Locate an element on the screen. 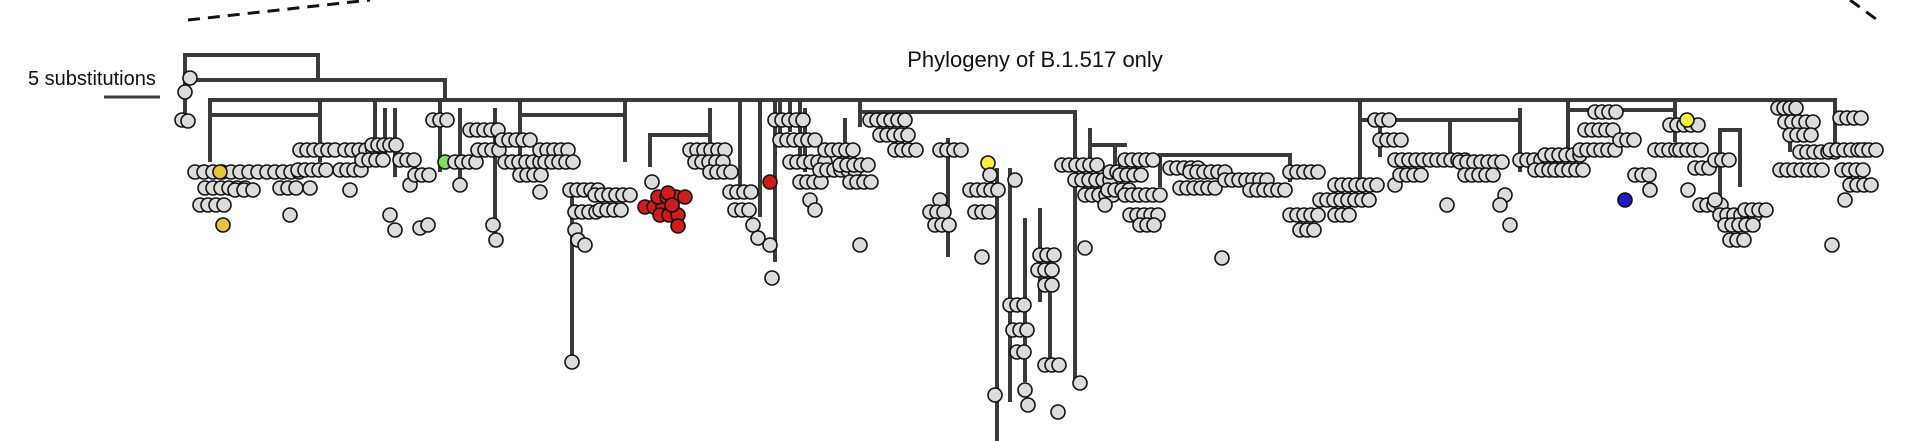 Image resolution: width=1920 pixels, height=441 pixels. zoom-connector-left is located at coordinates (279, 11).